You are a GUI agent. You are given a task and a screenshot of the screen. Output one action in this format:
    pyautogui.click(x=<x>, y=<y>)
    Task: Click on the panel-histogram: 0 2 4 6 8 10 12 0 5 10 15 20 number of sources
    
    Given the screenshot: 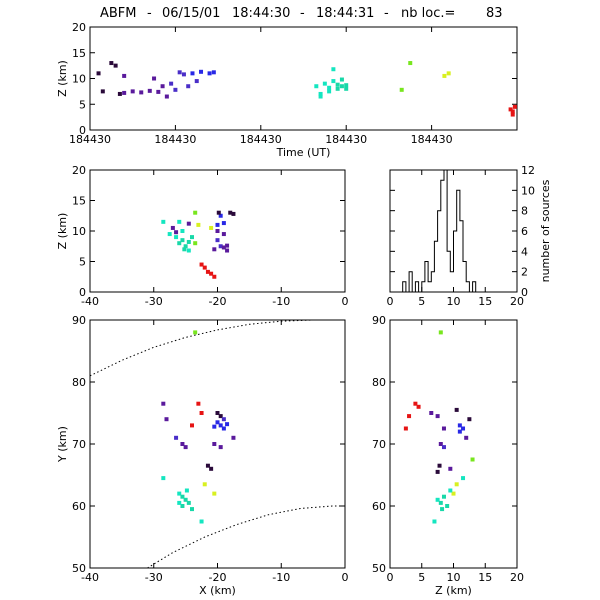 What is the action you would take?
    pyautogui.click(x=470, y=236)
    